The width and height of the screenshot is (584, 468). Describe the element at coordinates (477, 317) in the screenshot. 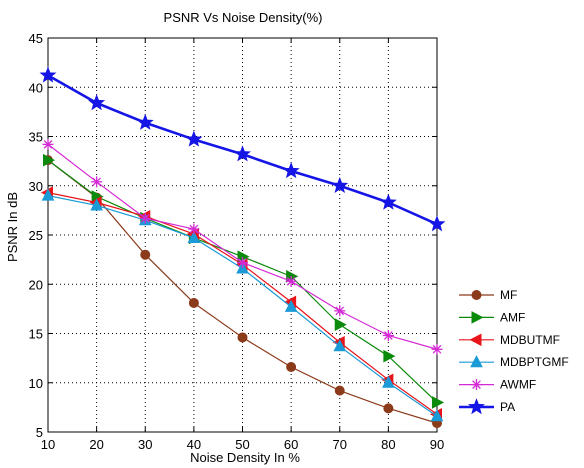

I see `legend-marker-amf` at that location.